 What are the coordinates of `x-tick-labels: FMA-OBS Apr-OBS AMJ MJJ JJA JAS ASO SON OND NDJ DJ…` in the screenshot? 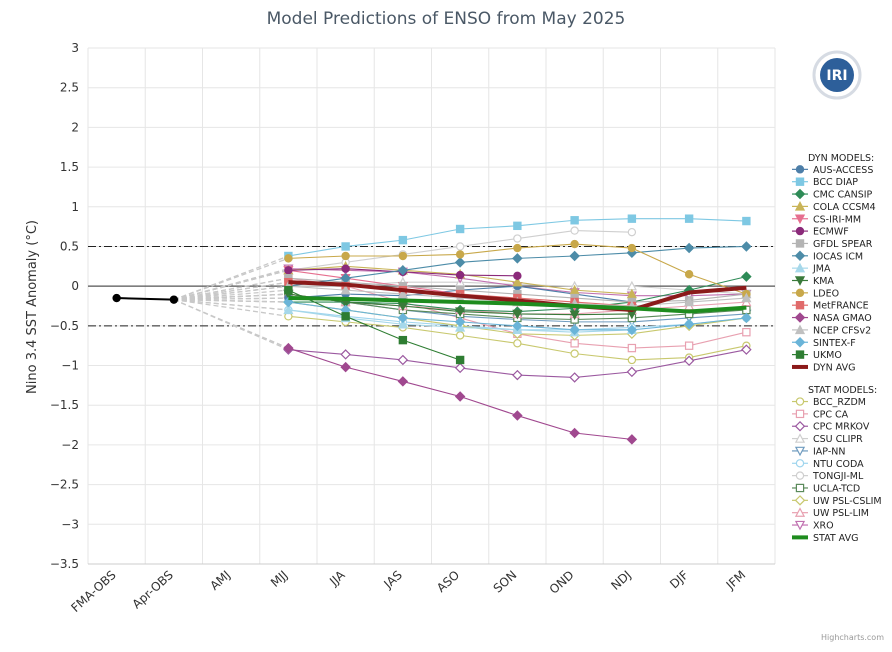 It's located at (408, 591).